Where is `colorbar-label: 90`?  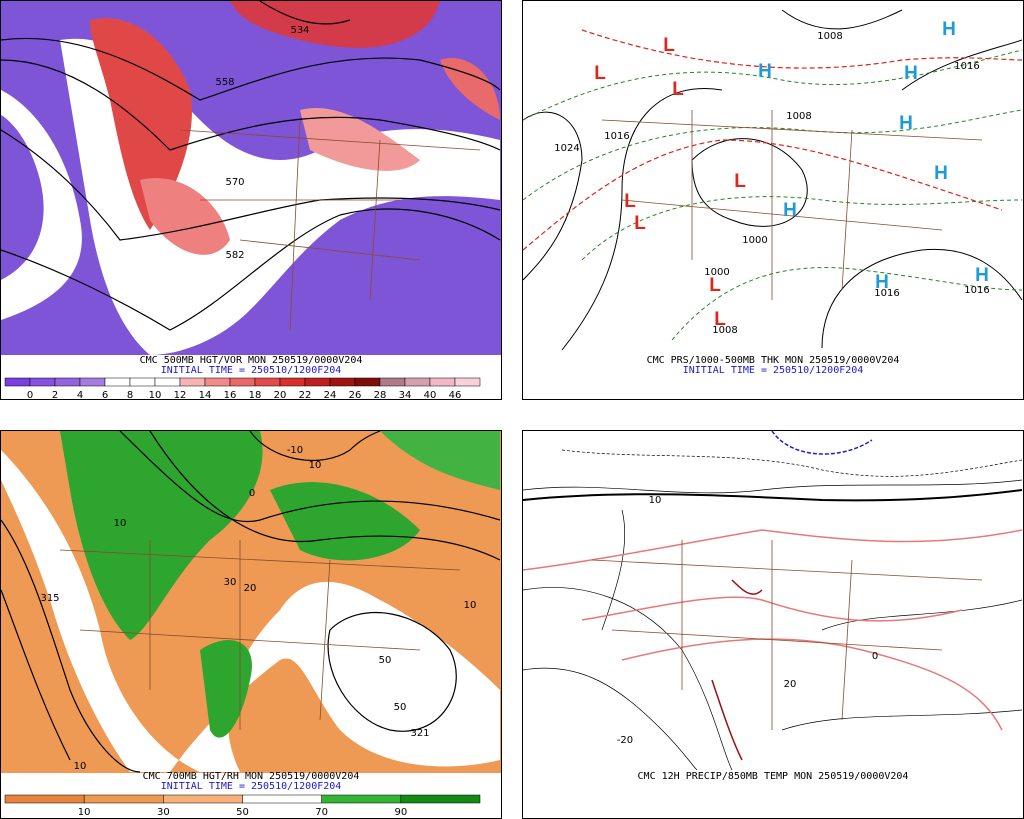
colorbar-label: 90 is located at coordinates (400, 812).